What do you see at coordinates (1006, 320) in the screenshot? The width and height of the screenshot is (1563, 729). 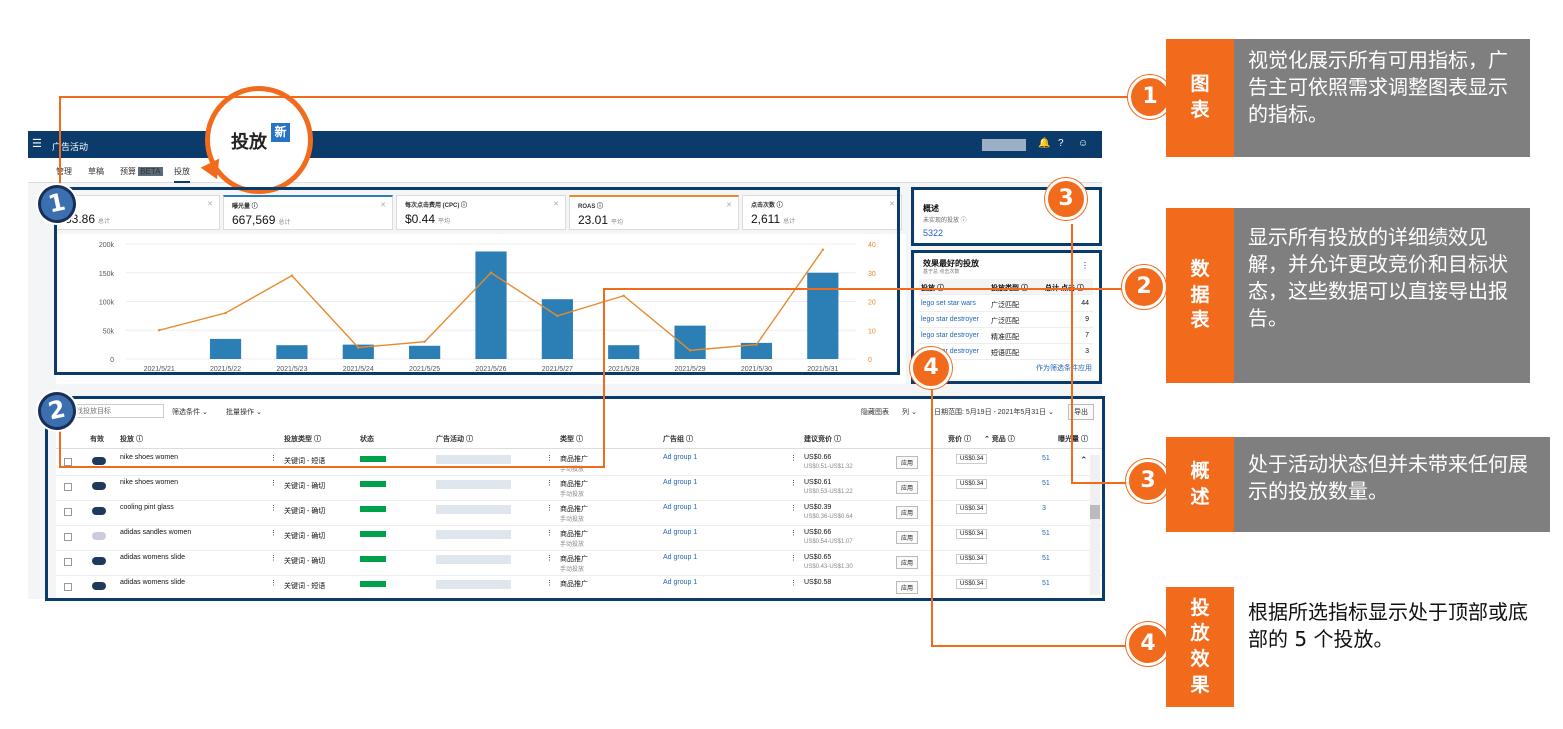 I see `best-row: lego star destroyer 广泛匹配 9` at bounding box center [1006, 320].